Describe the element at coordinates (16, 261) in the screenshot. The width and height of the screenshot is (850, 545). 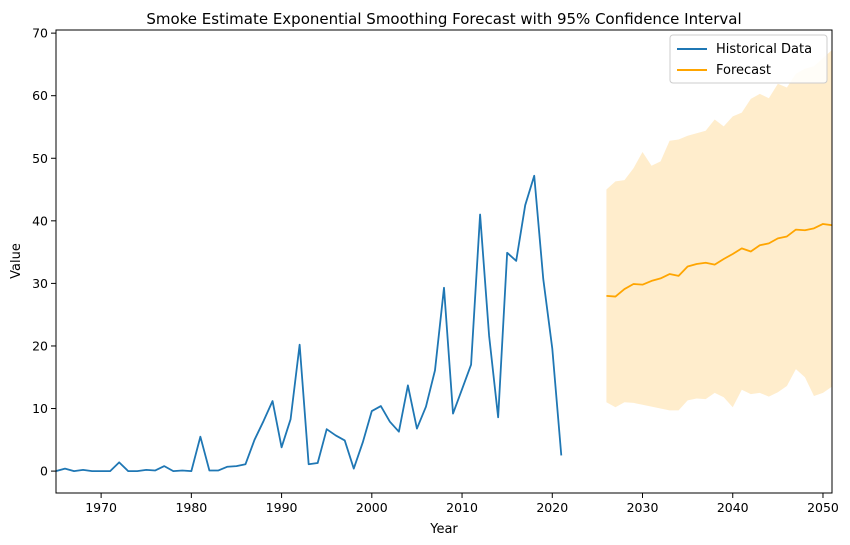
I see `y-axis-title: Value` at that location.